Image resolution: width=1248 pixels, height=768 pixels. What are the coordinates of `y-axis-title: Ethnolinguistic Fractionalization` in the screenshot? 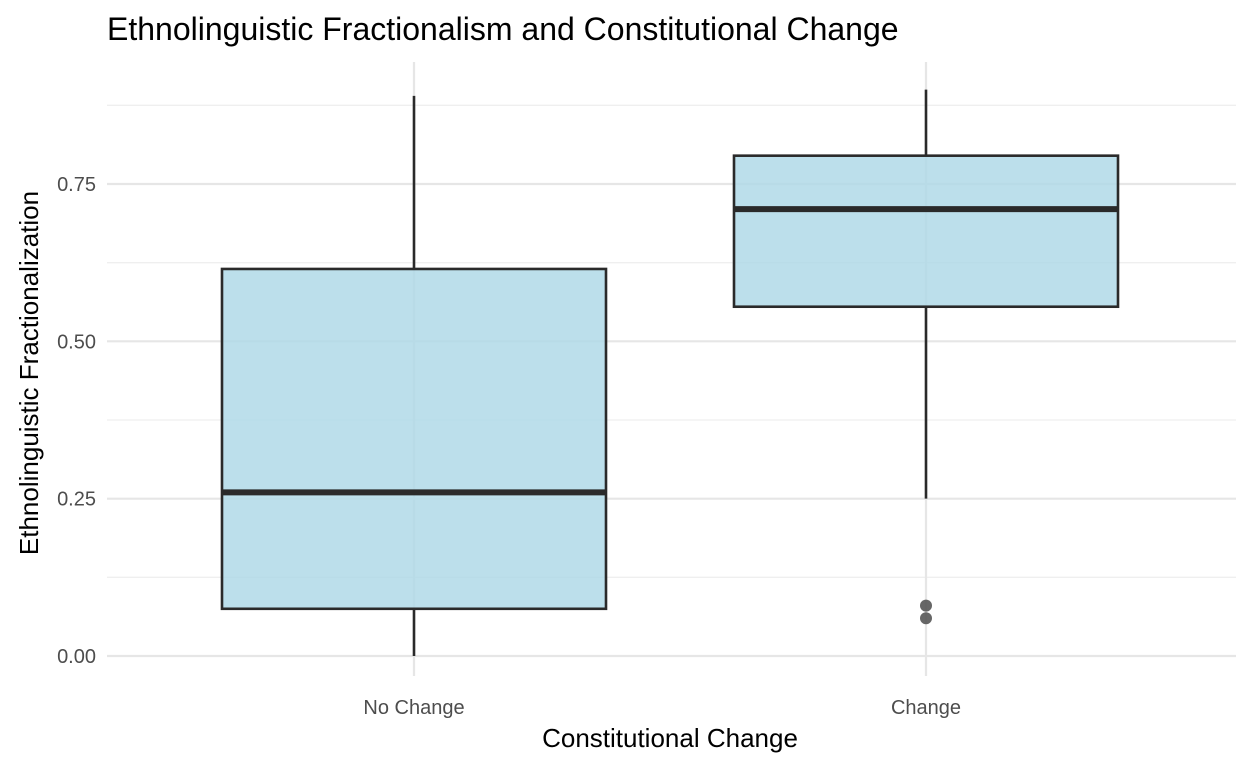 It's located at (29, 373).